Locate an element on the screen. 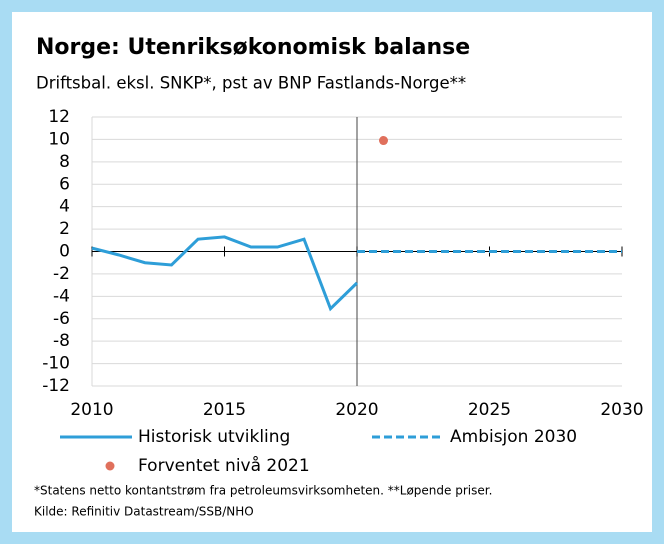 This screenshot has height=544, width=664. y-tick-label: 8 is located at coordinates (64, 162).